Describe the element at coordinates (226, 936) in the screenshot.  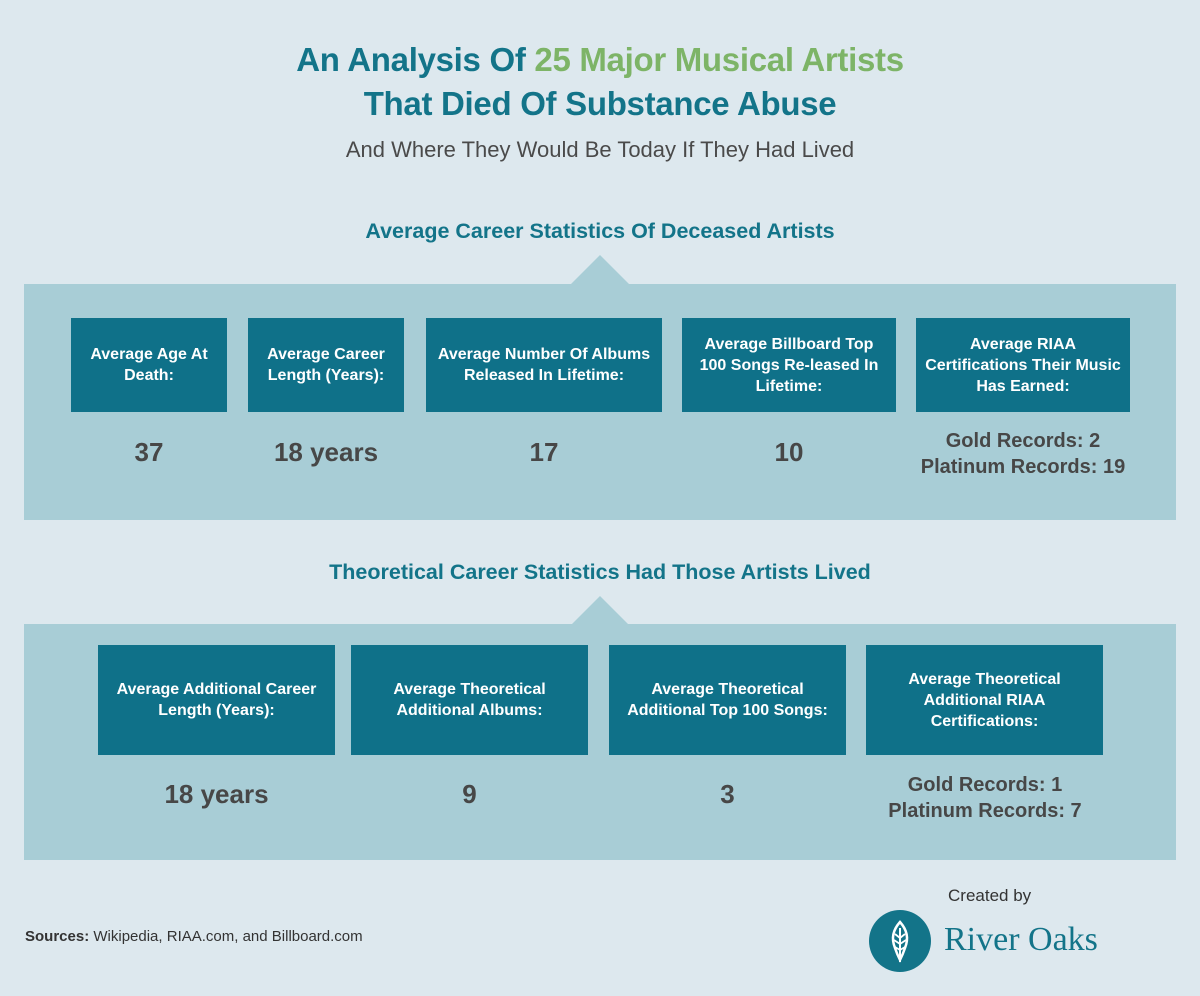
I see `sources-text: Wikipedia, RIAA.com, and Billboard.com` at that location.